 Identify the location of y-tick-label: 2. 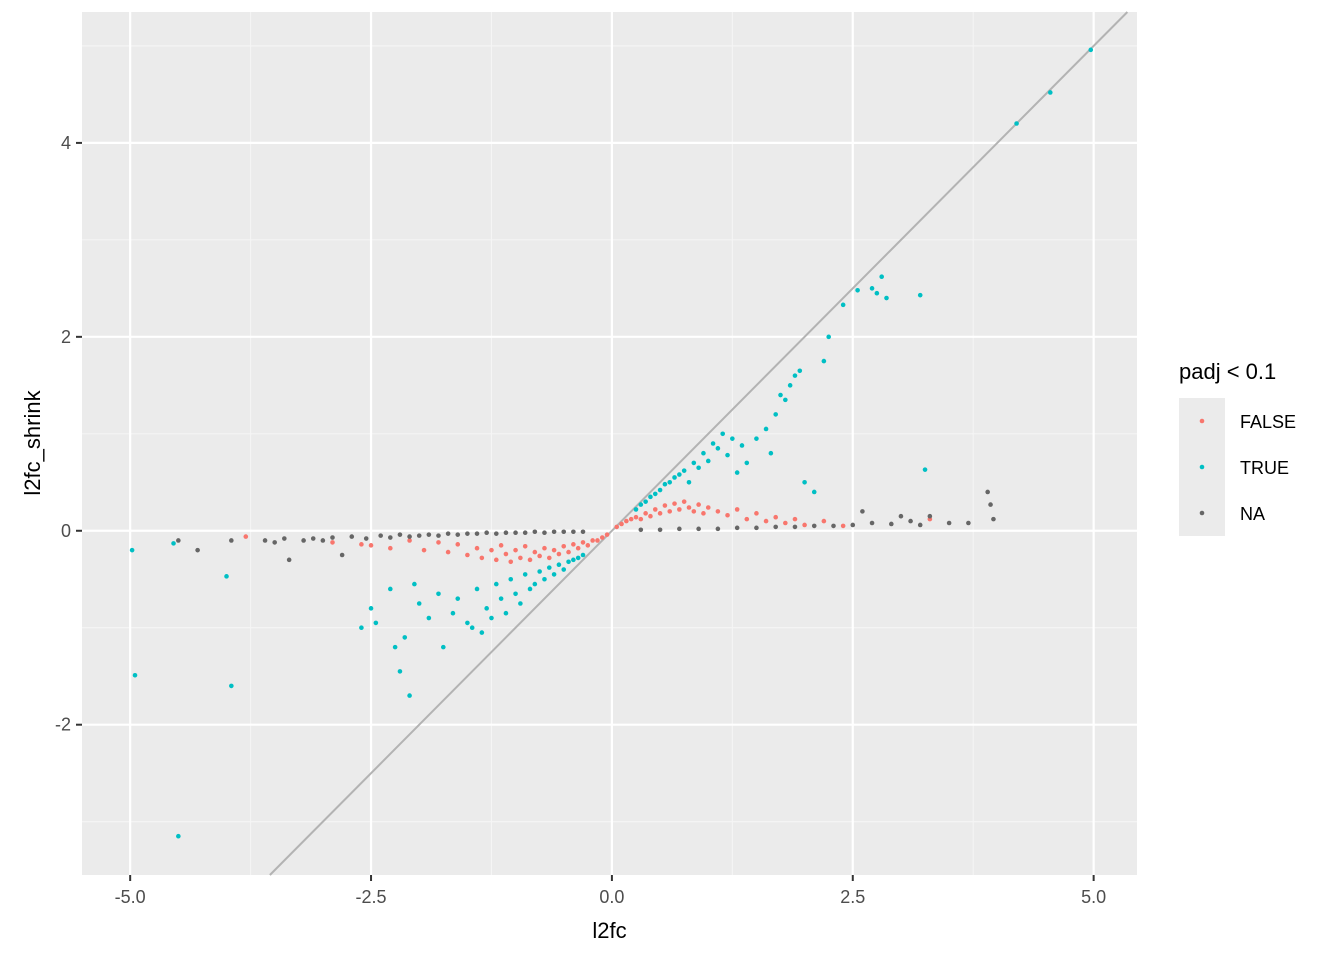
(66, 337).